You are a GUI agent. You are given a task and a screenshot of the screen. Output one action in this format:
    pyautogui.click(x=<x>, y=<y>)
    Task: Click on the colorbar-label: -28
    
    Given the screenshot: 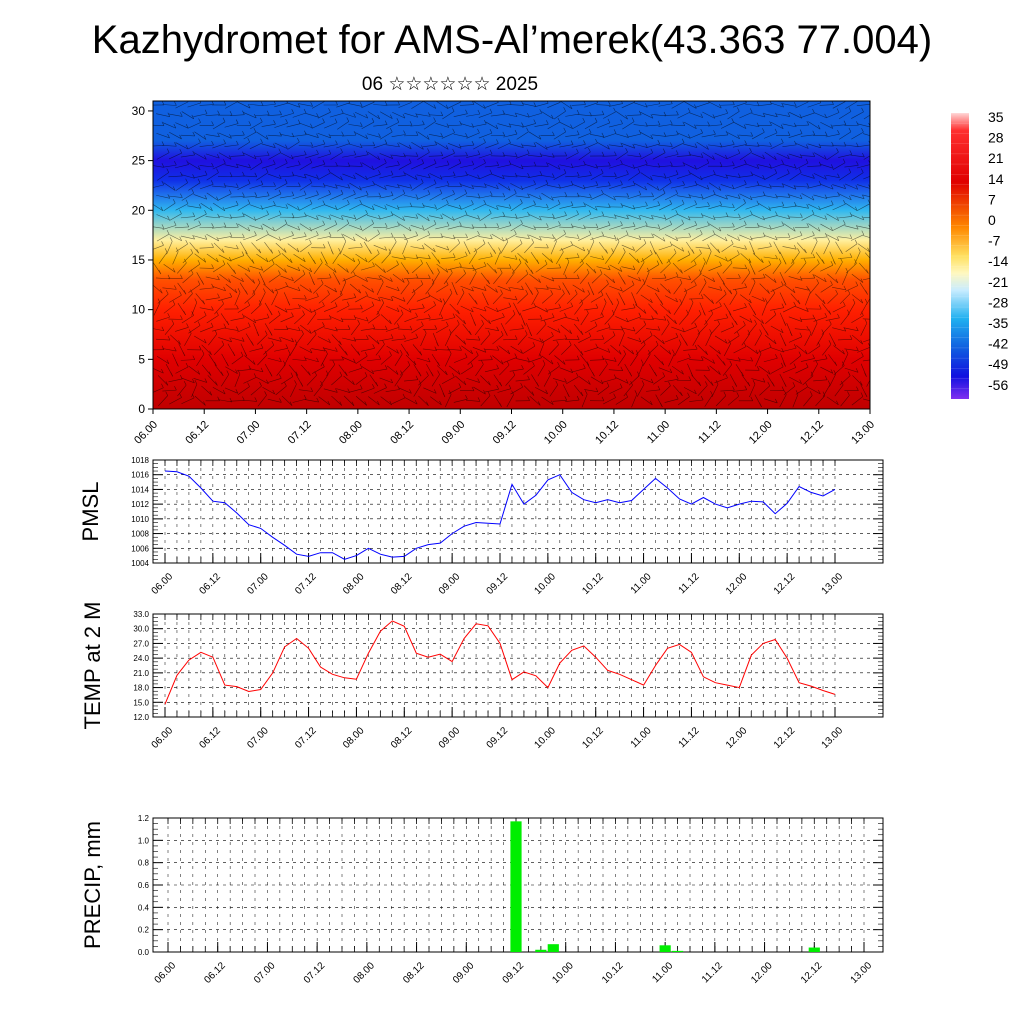 What is the action you would take?
    pyautogui.click(x=998, y=302)
    